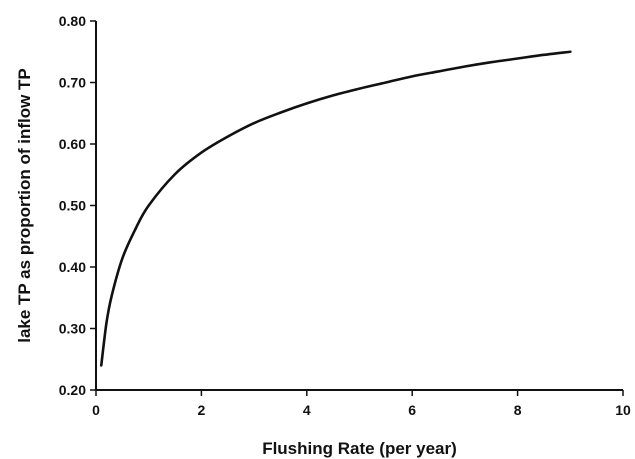 This screenshot has width=635, height=459. What do you see at coordinates (72, 144) in the screenshot?
I see `y-tick-label: 0.60` at bounding box center [72, 144].